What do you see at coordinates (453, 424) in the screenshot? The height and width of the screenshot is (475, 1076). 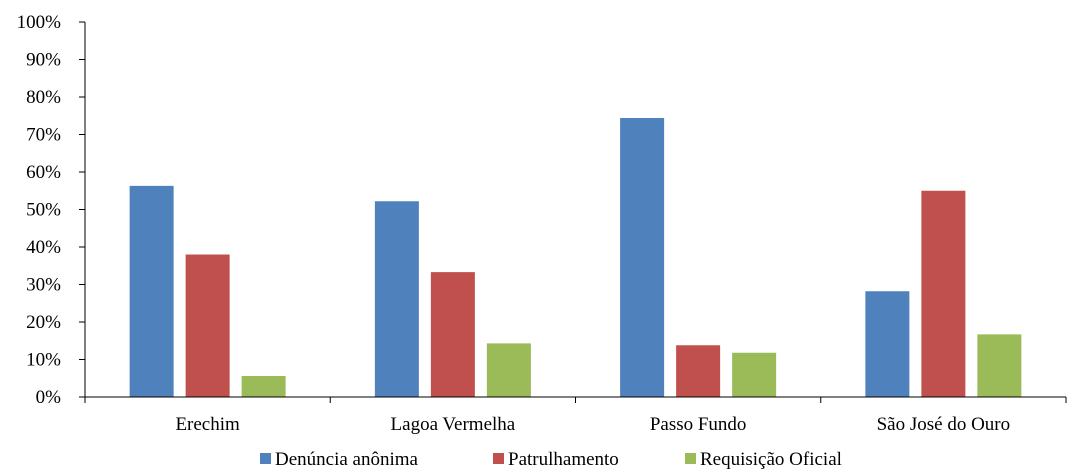 I see `x-category-label: Lagoa Vermelha` at bounding box center [453, 424].